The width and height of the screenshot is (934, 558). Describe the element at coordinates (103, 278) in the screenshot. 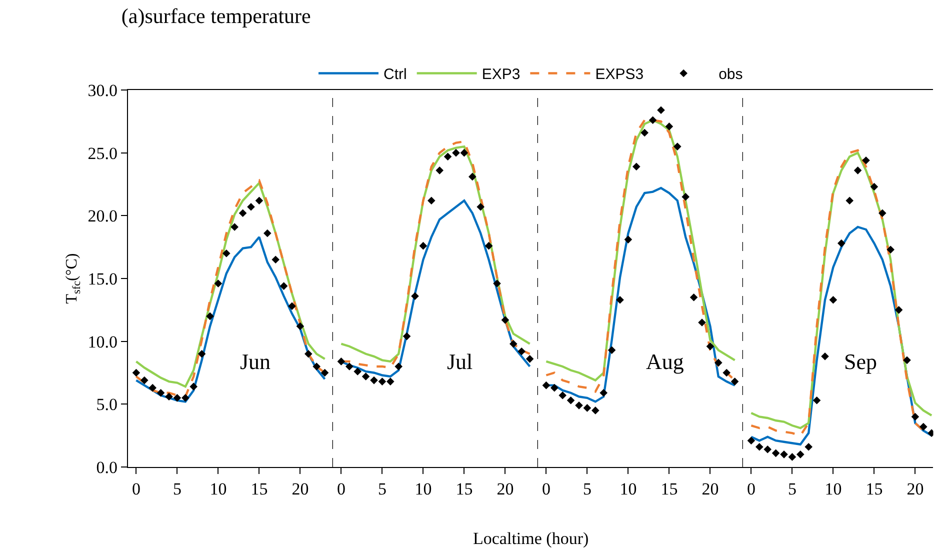

I see `y-tick-label: 15.0` at that location.